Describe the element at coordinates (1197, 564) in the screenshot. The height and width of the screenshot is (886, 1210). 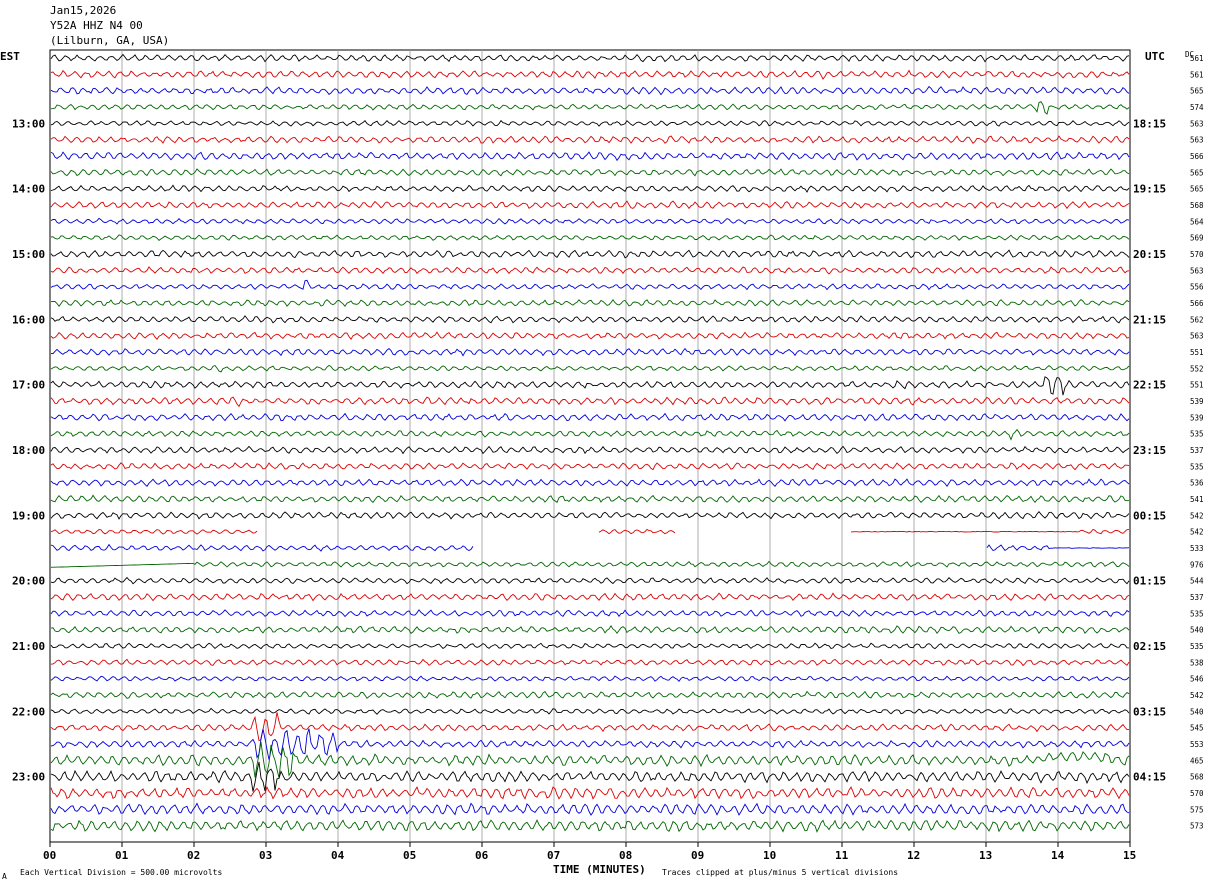
I see `dc-offset-label: 976` at that location.